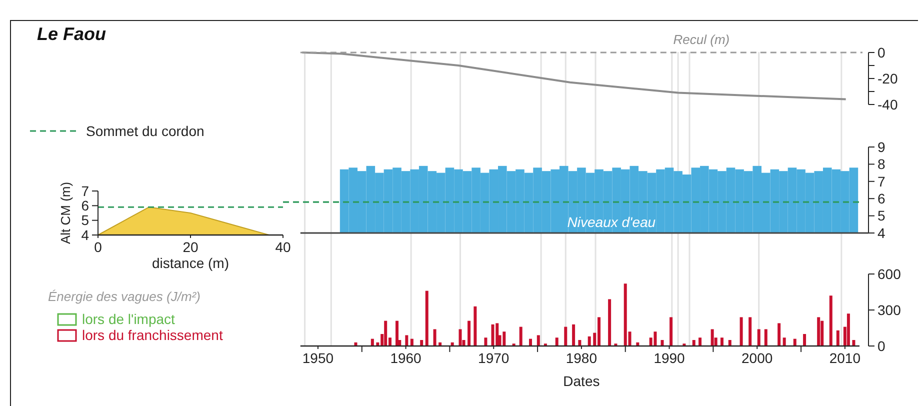 This screenshot has width=919, height=406. Describe the element at coordinates (283, 247) in the screenshot. I see `x-tick-label: 40` at that location.